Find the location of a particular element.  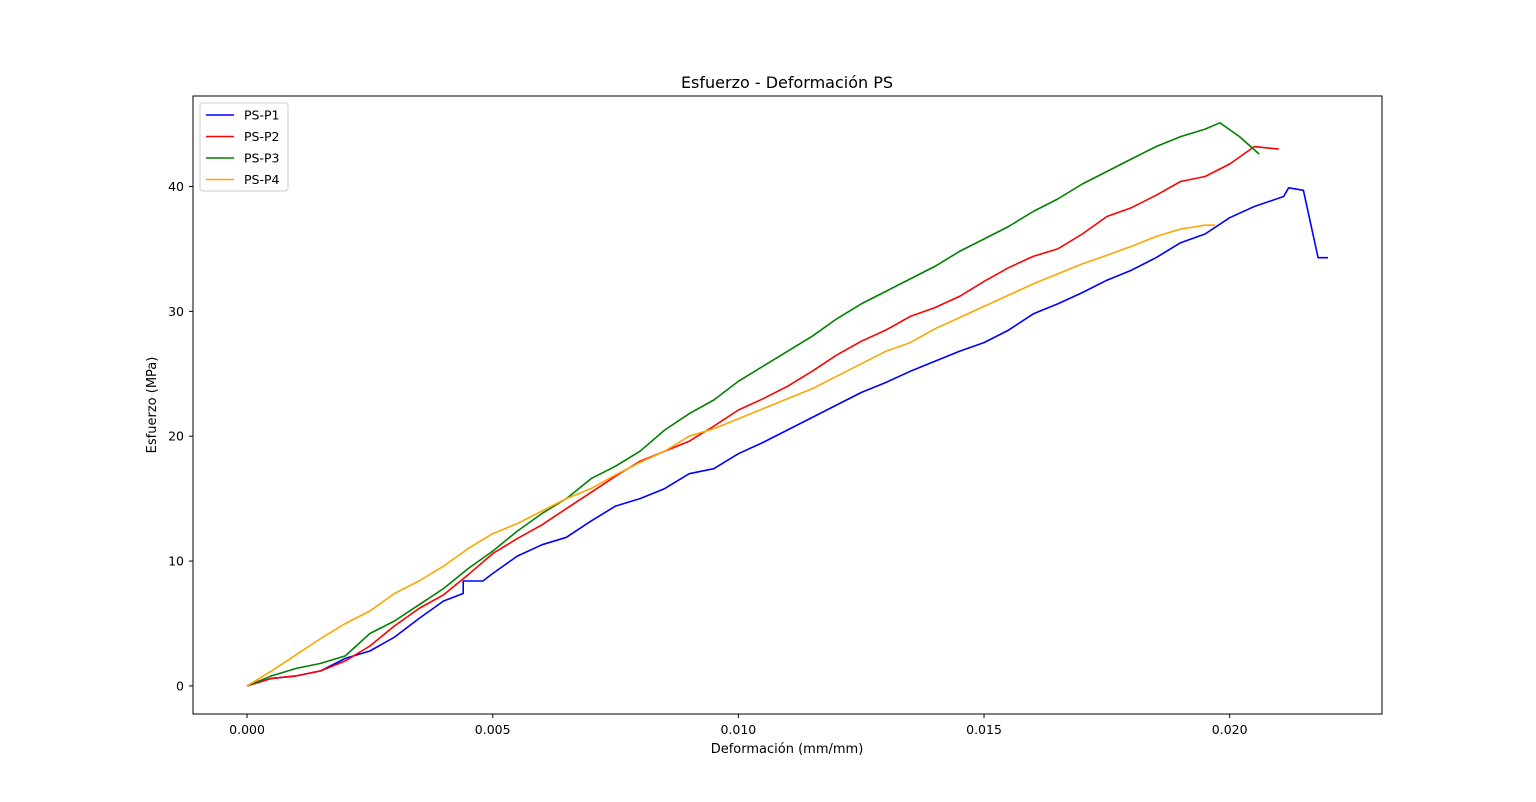

y-tick-label: 20 is located at coordinates (176, 436).